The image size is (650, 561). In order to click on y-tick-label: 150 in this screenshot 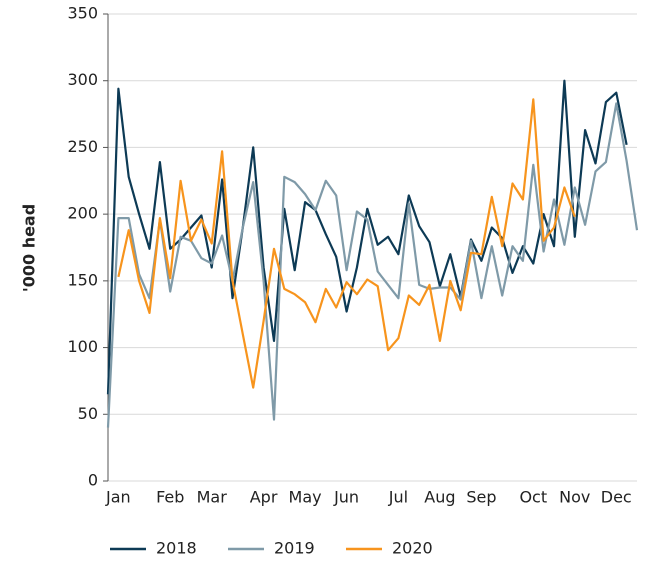, I will do `click(82, 279)`.